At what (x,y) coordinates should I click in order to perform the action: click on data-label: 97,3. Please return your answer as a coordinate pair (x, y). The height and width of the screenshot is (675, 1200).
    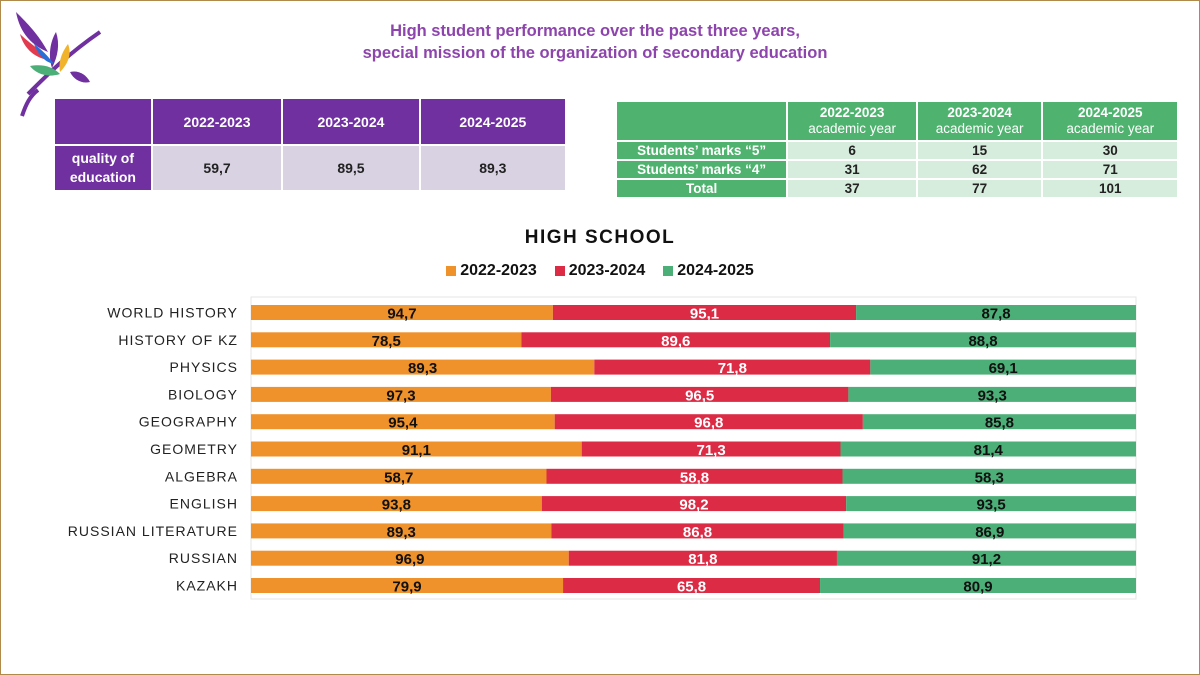
    Looking at the image, I should click on (400, 395).